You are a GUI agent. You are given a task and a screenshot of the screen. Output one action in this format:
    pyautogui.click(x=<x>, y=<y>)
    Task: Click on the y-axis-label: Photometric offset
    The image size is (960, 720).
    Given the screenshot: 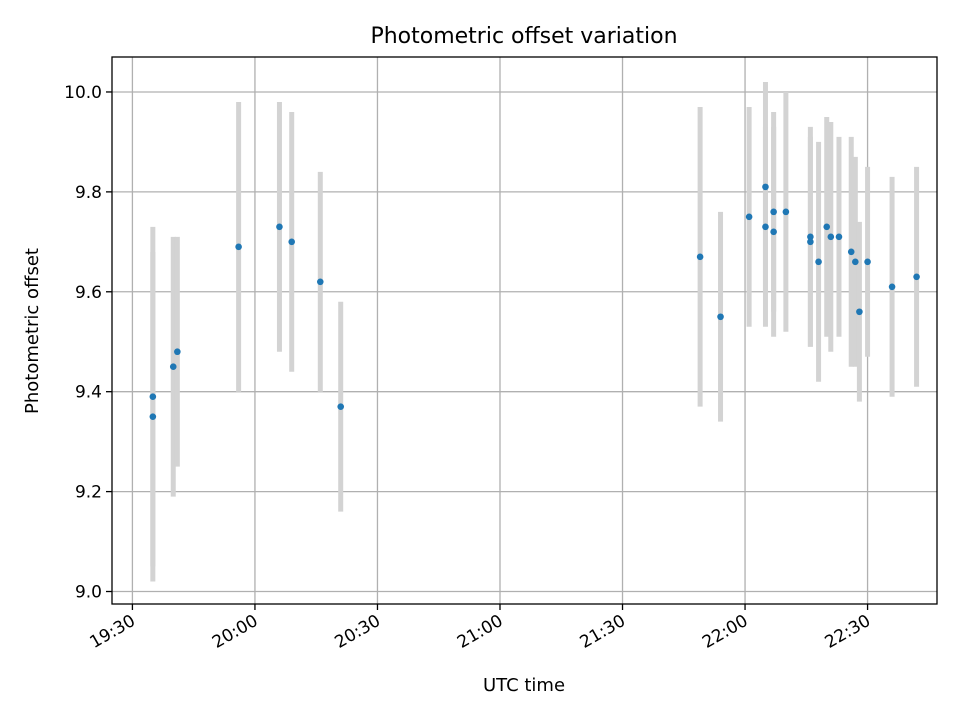 What is the action you would take?
    pyautogui.click(x=32, y=331)
    